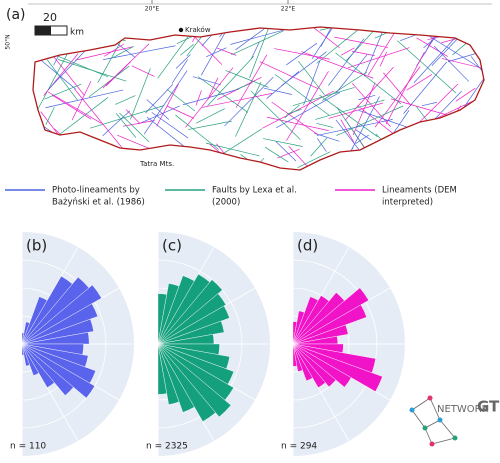 This screenshot has width=500, height=463. What do you see at coordinates (172, 246) in the screenshot?
I see `panel-label: (c)` at bounding box center [172, 246].